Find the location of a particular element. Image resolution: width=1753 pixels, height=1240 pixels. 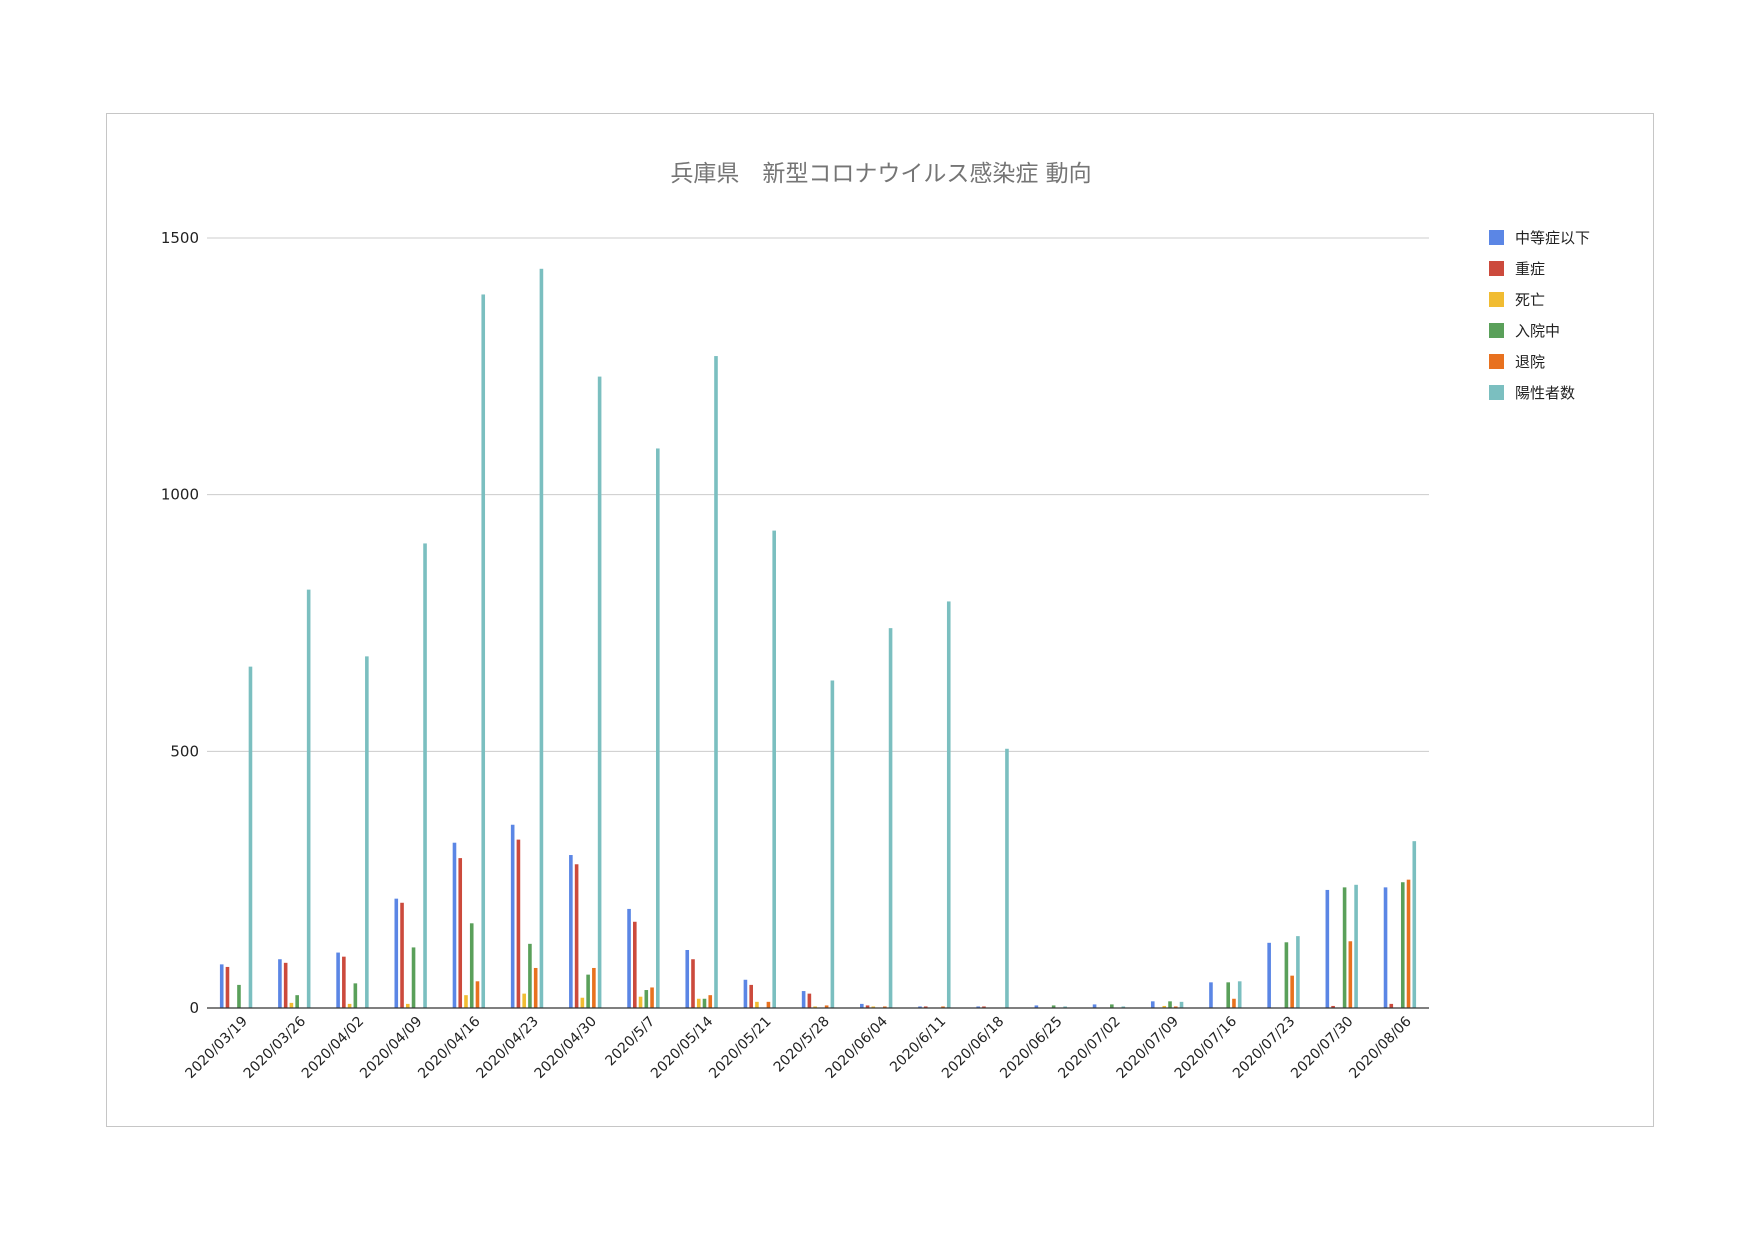

legend-label: 陽性者数 is located at coordinates (1545, 393).